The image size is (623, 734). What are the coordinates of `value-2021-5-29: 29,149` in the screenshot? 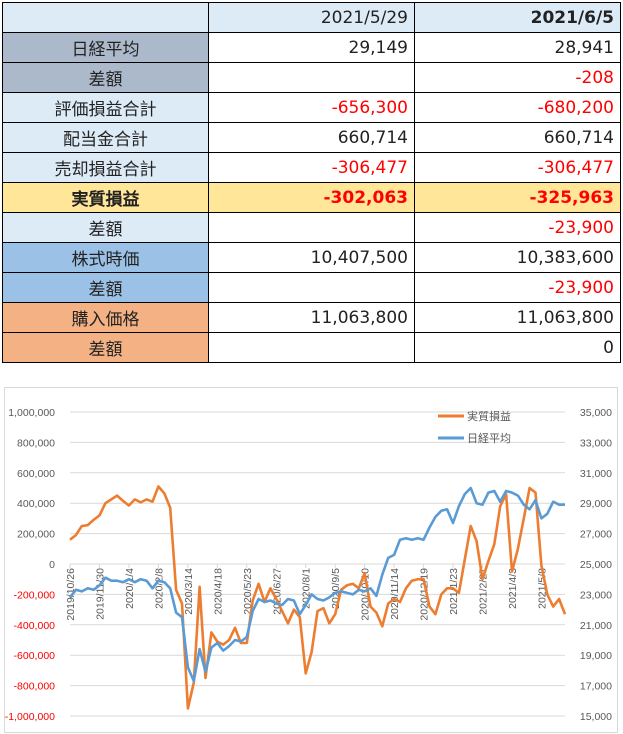 It's located at (311, 47).